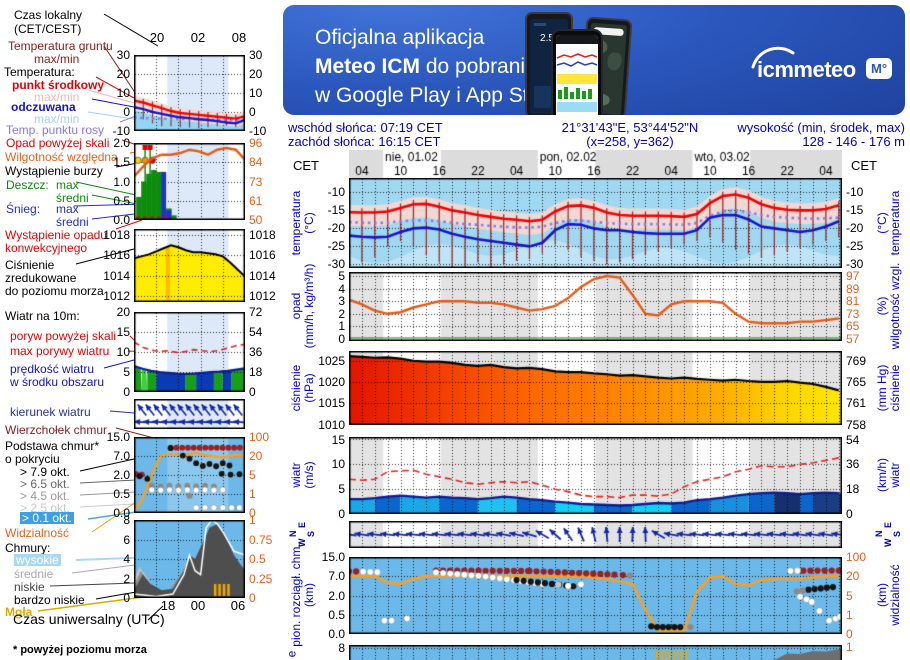 Image resolution: width=910 pixels, height=660 pixels. What do you see at coordinates (331, 382) in the screenshot?
I see `tick-label: 1020` at bounding box center [331, 382].